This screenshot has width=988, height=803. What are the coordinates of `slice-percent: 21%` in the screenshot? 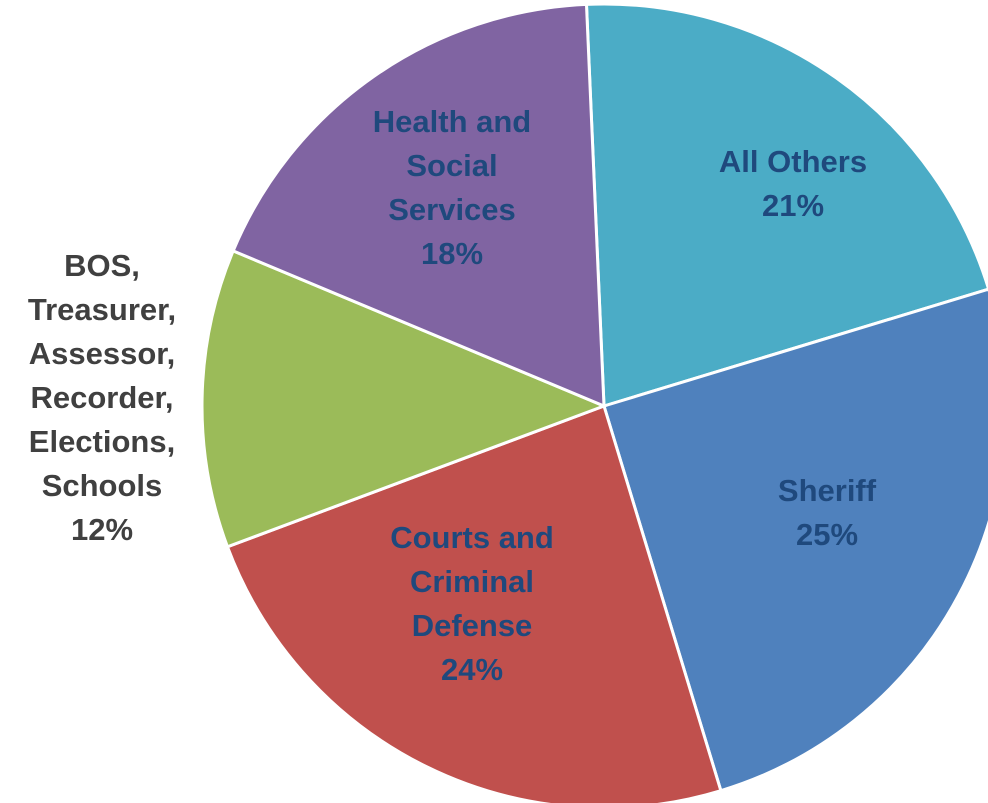 It's located at (793, 205).